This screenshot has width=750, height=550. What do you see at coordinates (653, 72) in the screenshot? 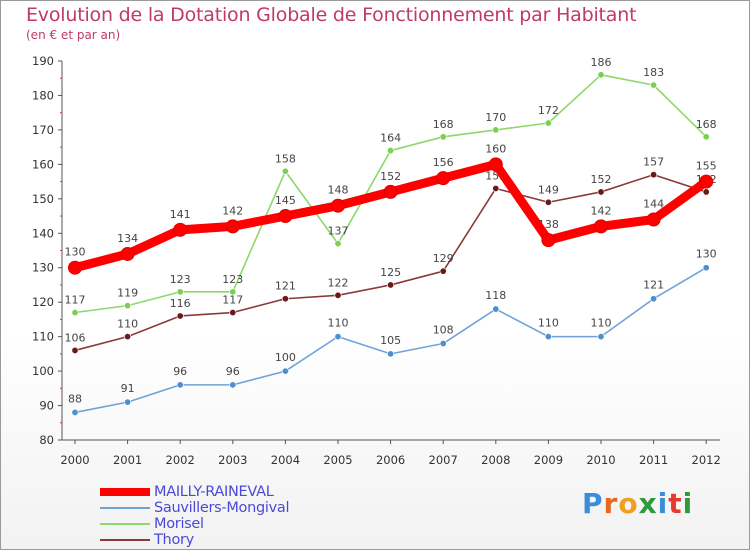
I see `data-label-morisel: 183` at bounding box center [653, 72].